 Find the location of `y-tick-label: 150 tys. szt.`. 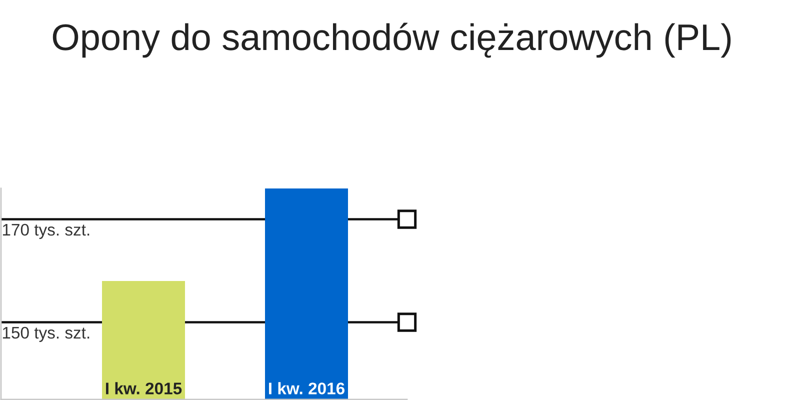

y-tick-label: 150 tys. szt. is located at coordinates (46, 334).